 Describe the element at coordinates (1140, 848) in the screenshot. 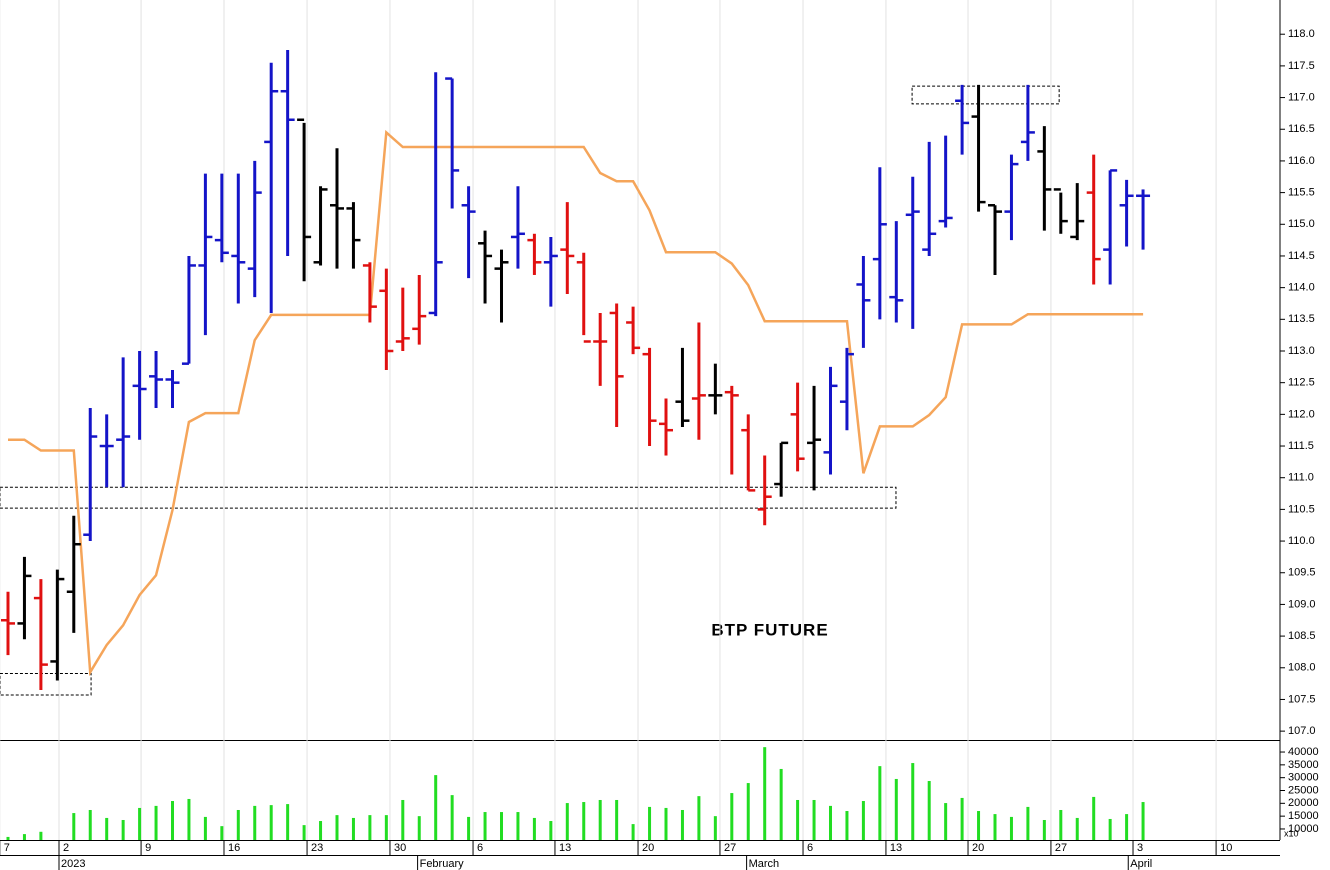

I see `x-tick-label: 3` at that location.